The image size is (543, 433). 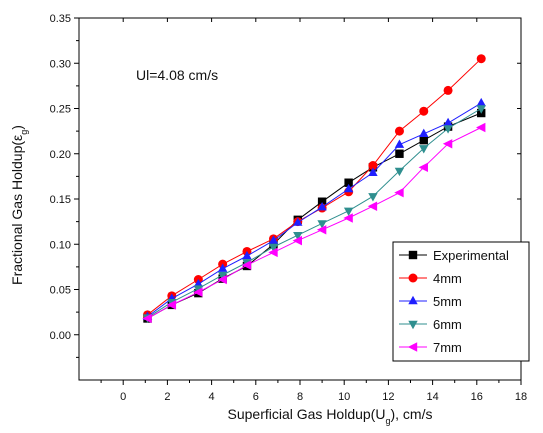 What do you see at coordinates (388, 397) in the screenshot?
I see `x-tick-label: 12` at bounding box center [388, 397].